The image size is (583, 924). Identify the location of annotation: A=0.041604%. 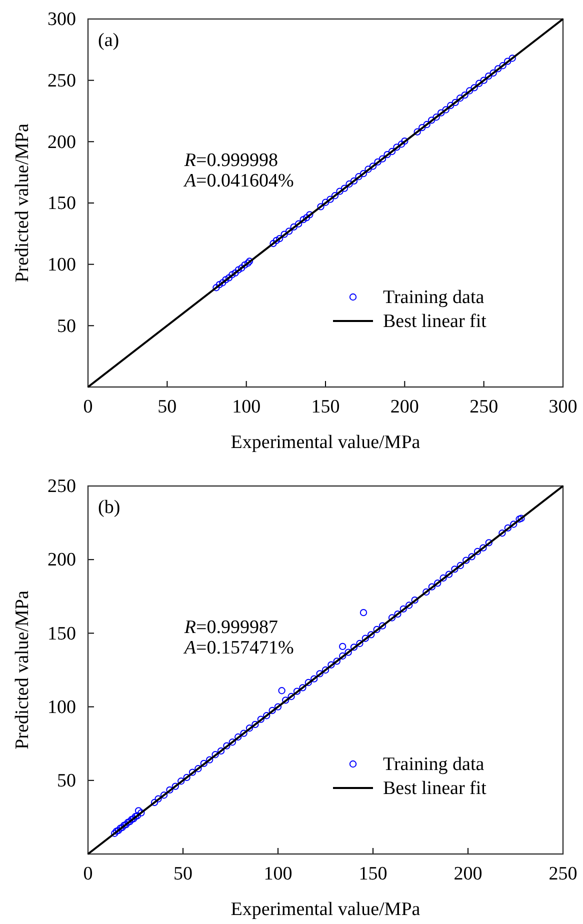
(238, 181).